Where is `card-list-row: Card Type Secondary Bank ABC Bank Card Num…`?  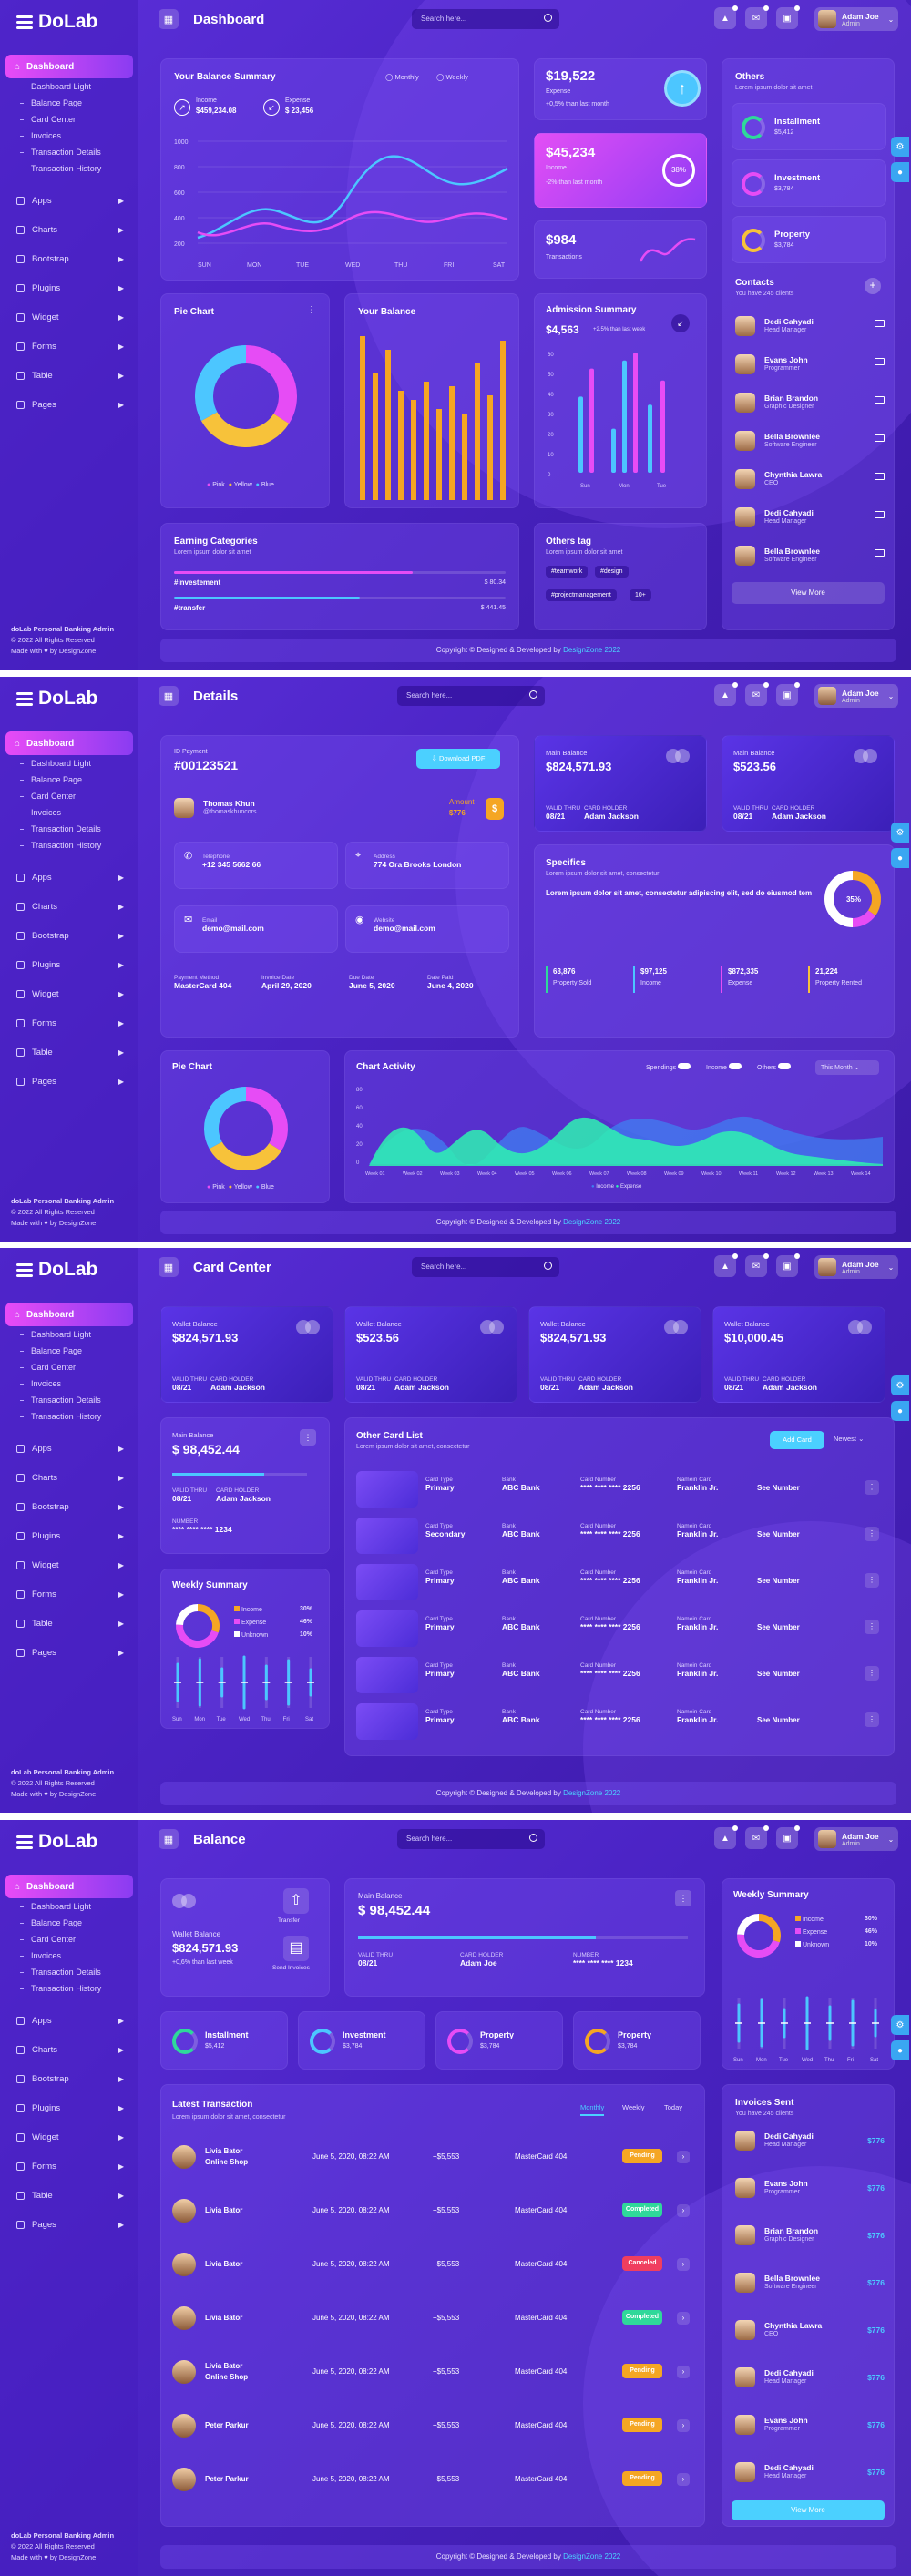 card-list-row: Card Type Secondary Bank ABC Bank Card Num… is located at coordinates (620, 1536).